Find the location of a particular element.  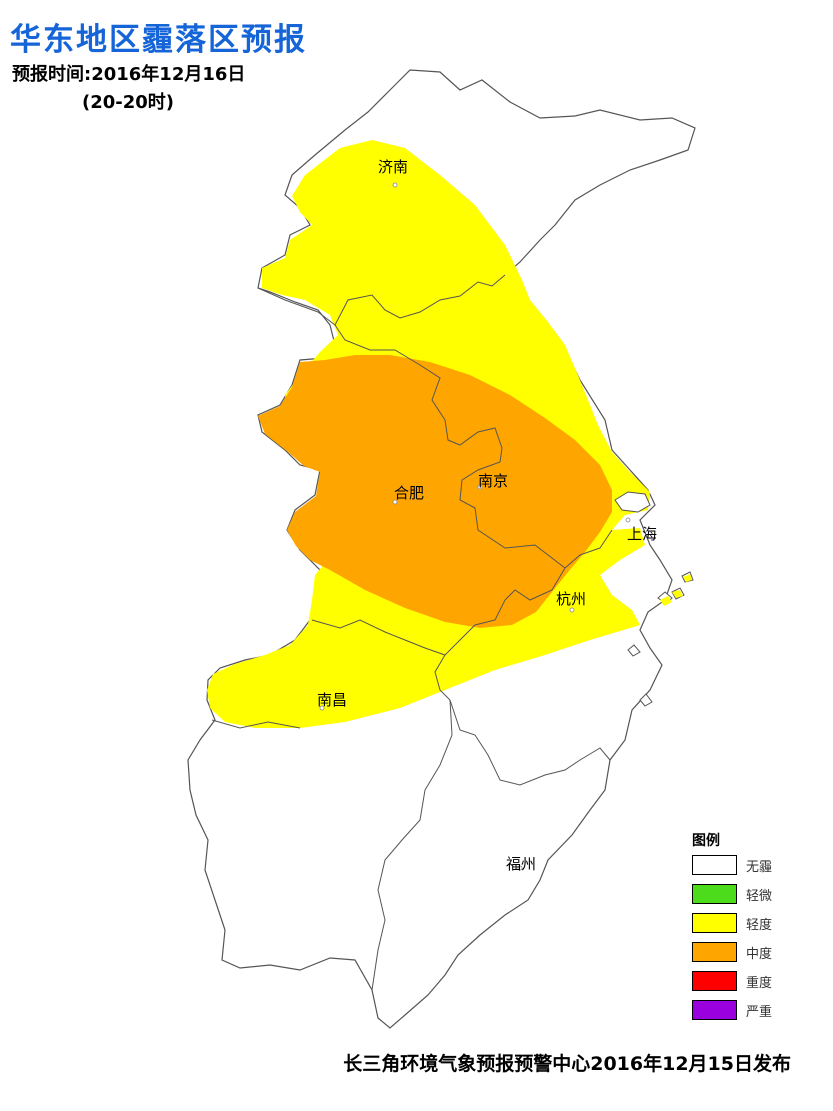

legend-item-moderate: 中度 is located at coordinates (747, 952).